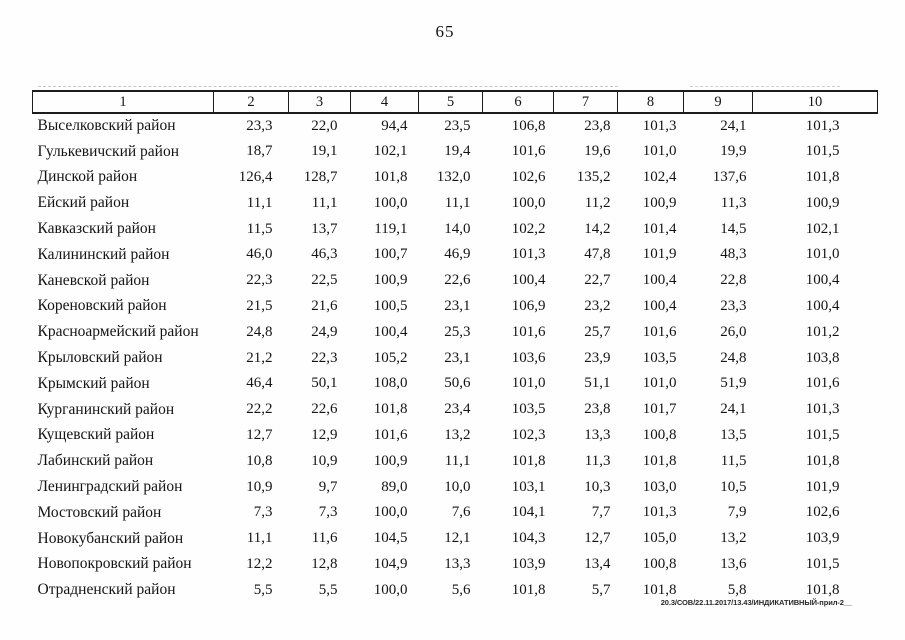  What do you see at coordinates (461, 512) in the screenshot?
I see `value-cell: 7,6` at bounding box center [461, 512].